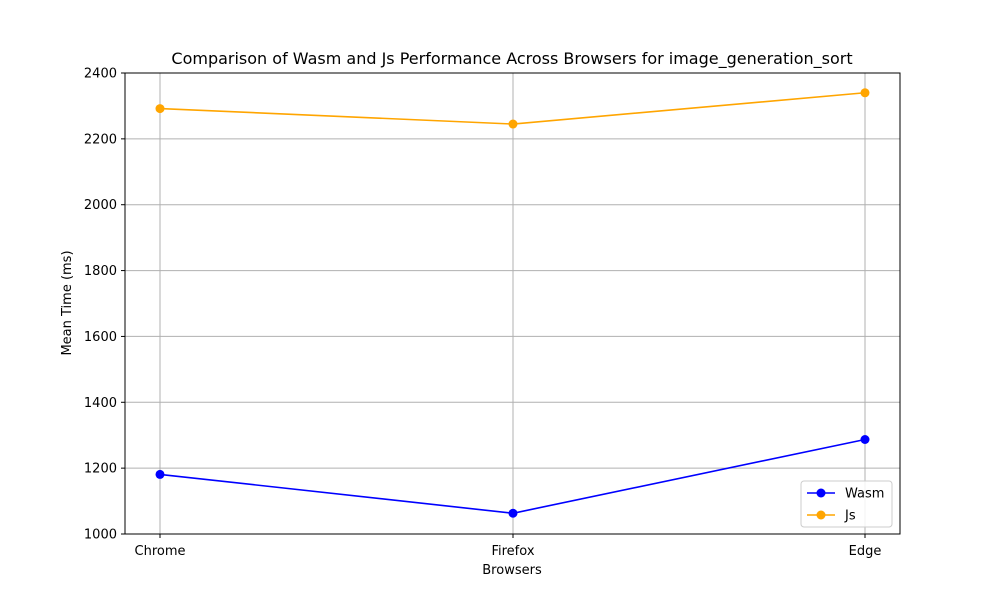 The height and width of the screenshot is (600, 1000). What do you see at coordinates (846, 504) in the screenshot?
I see `legend: Wasm Js` at bounding box center [846, 504].